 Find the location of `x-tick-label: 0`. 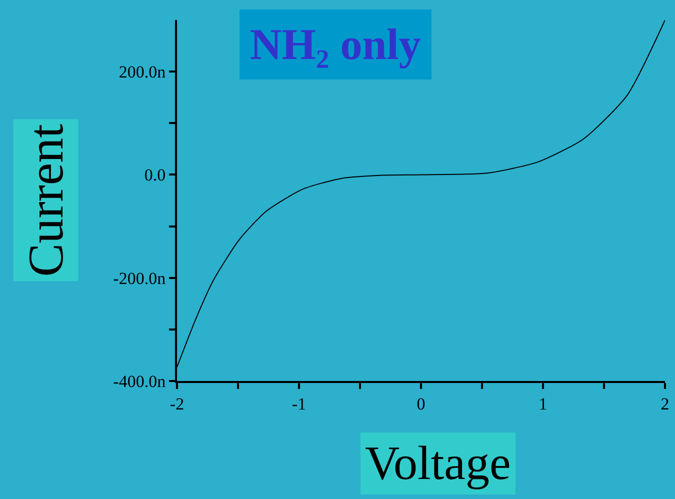

x-tick-label: 0 is located at coordinates (421, 404).